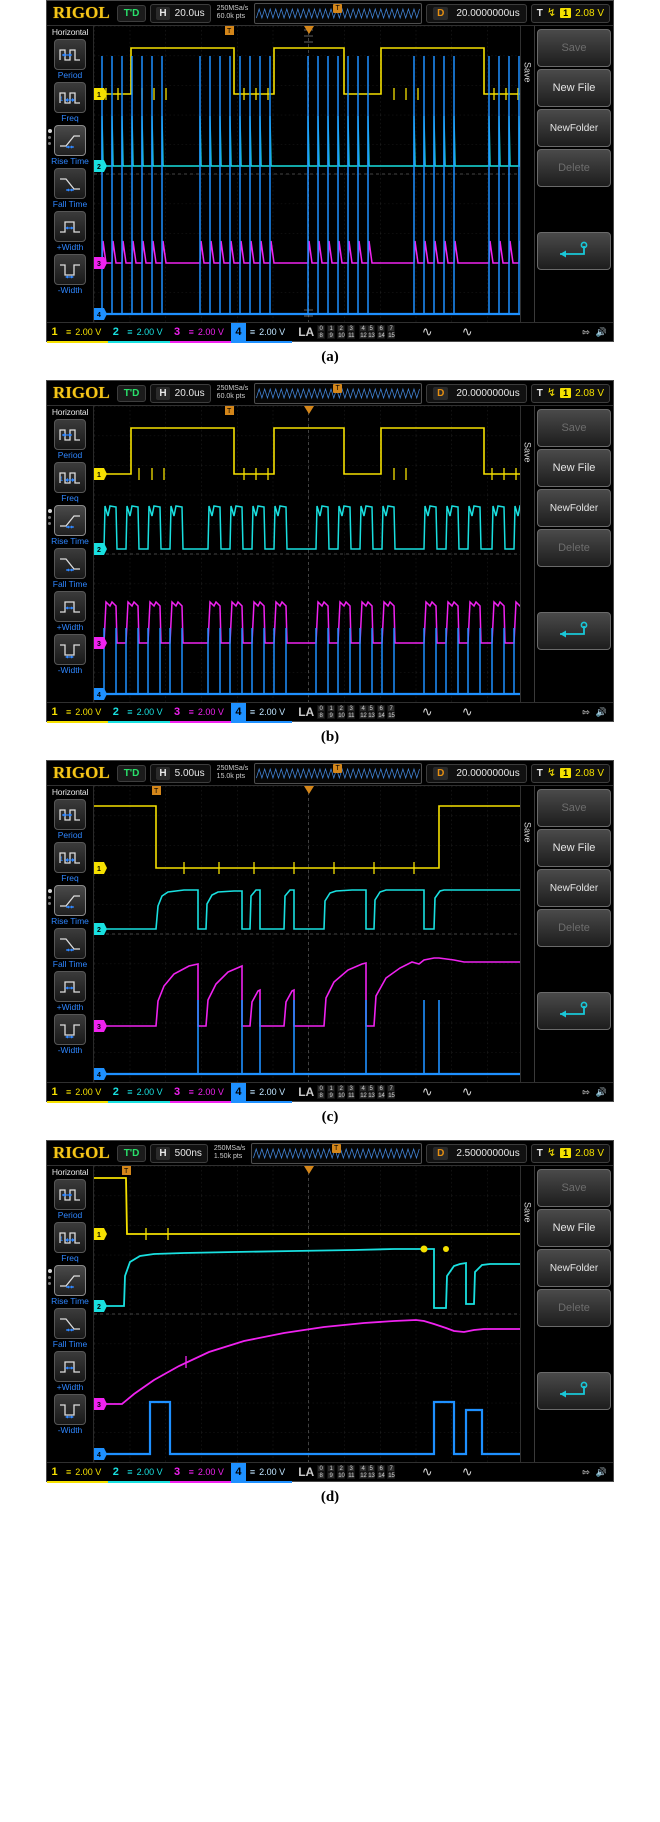  I want to click on waveform-grid-b: 1 2 3 4 T, so click(307, 554).